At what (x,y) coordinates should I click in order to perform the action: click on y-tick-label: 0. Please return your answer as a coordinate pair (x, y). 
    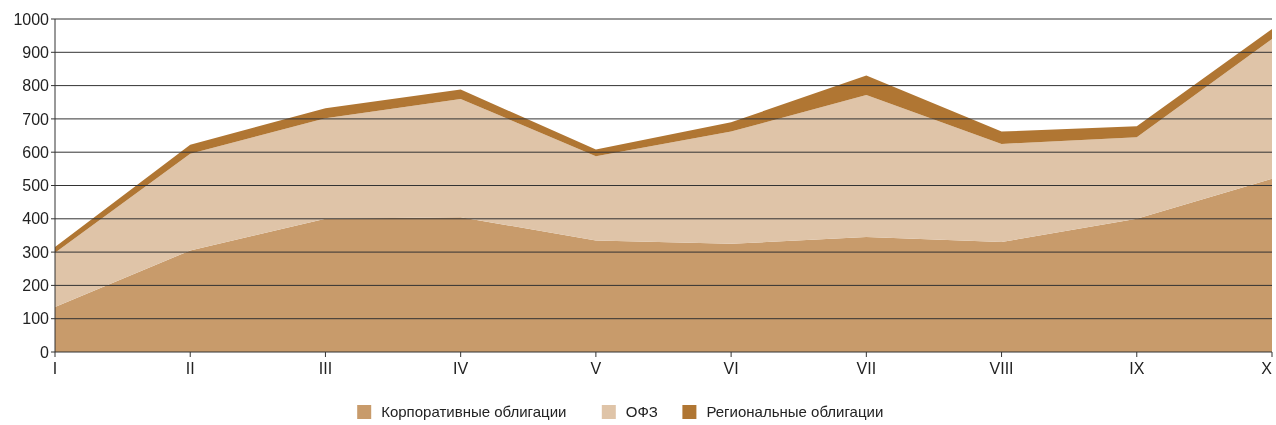
    Looking at the image, I should click on (45, 352).